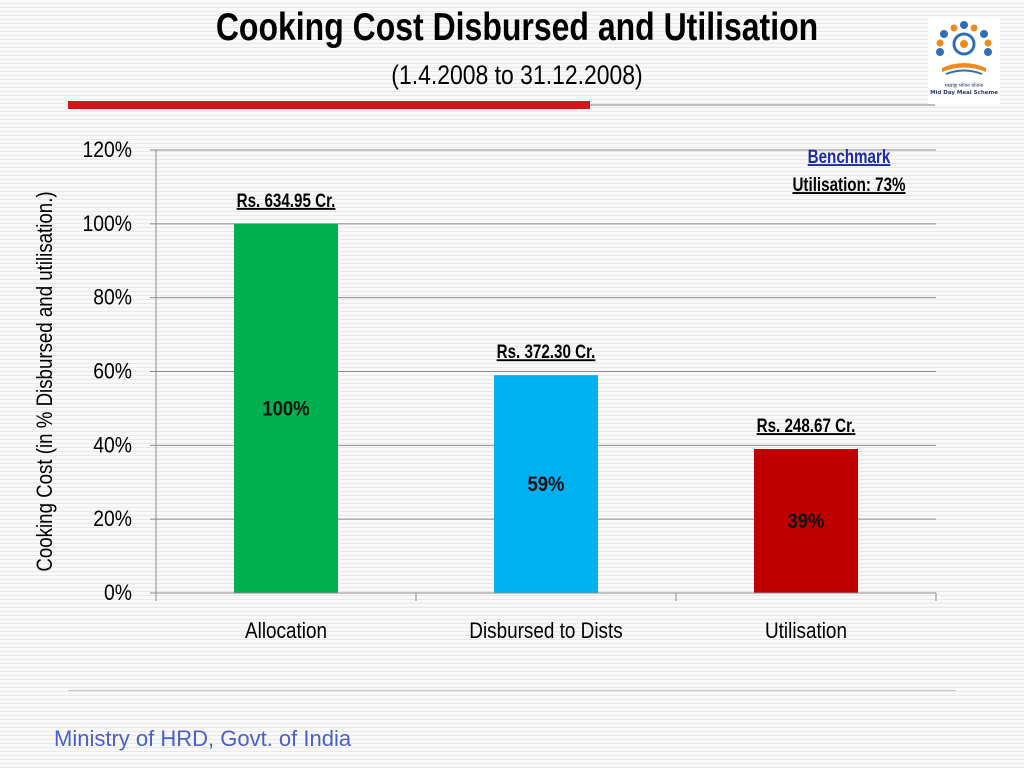  Describe the element at coordinates (806, 631) in the screenshot. I see `x-category-label: Utilisation` at that location.